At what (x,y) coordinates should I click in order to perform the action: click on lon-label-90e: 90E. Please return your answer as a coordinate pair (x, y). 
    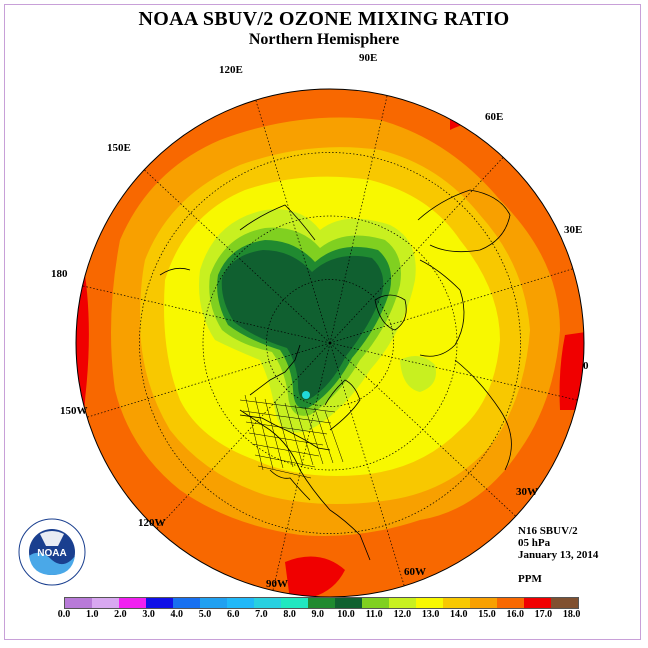
    Looking at the image, I should click on (368, 58).